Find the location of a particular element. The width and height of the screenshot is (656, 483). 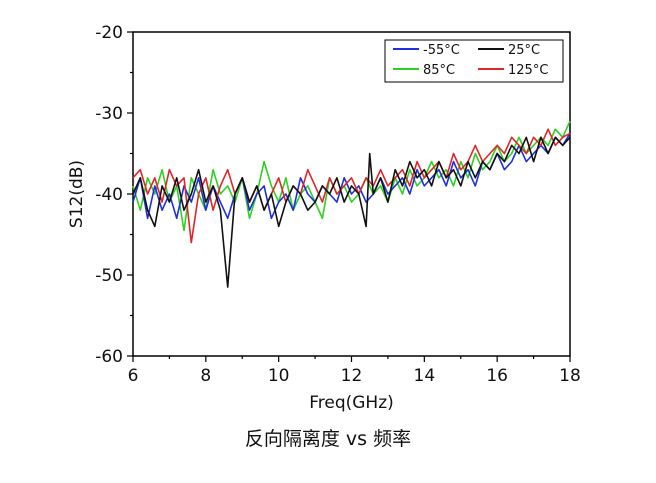

y-tick-label: -40 is located at coordinates (109, 195).